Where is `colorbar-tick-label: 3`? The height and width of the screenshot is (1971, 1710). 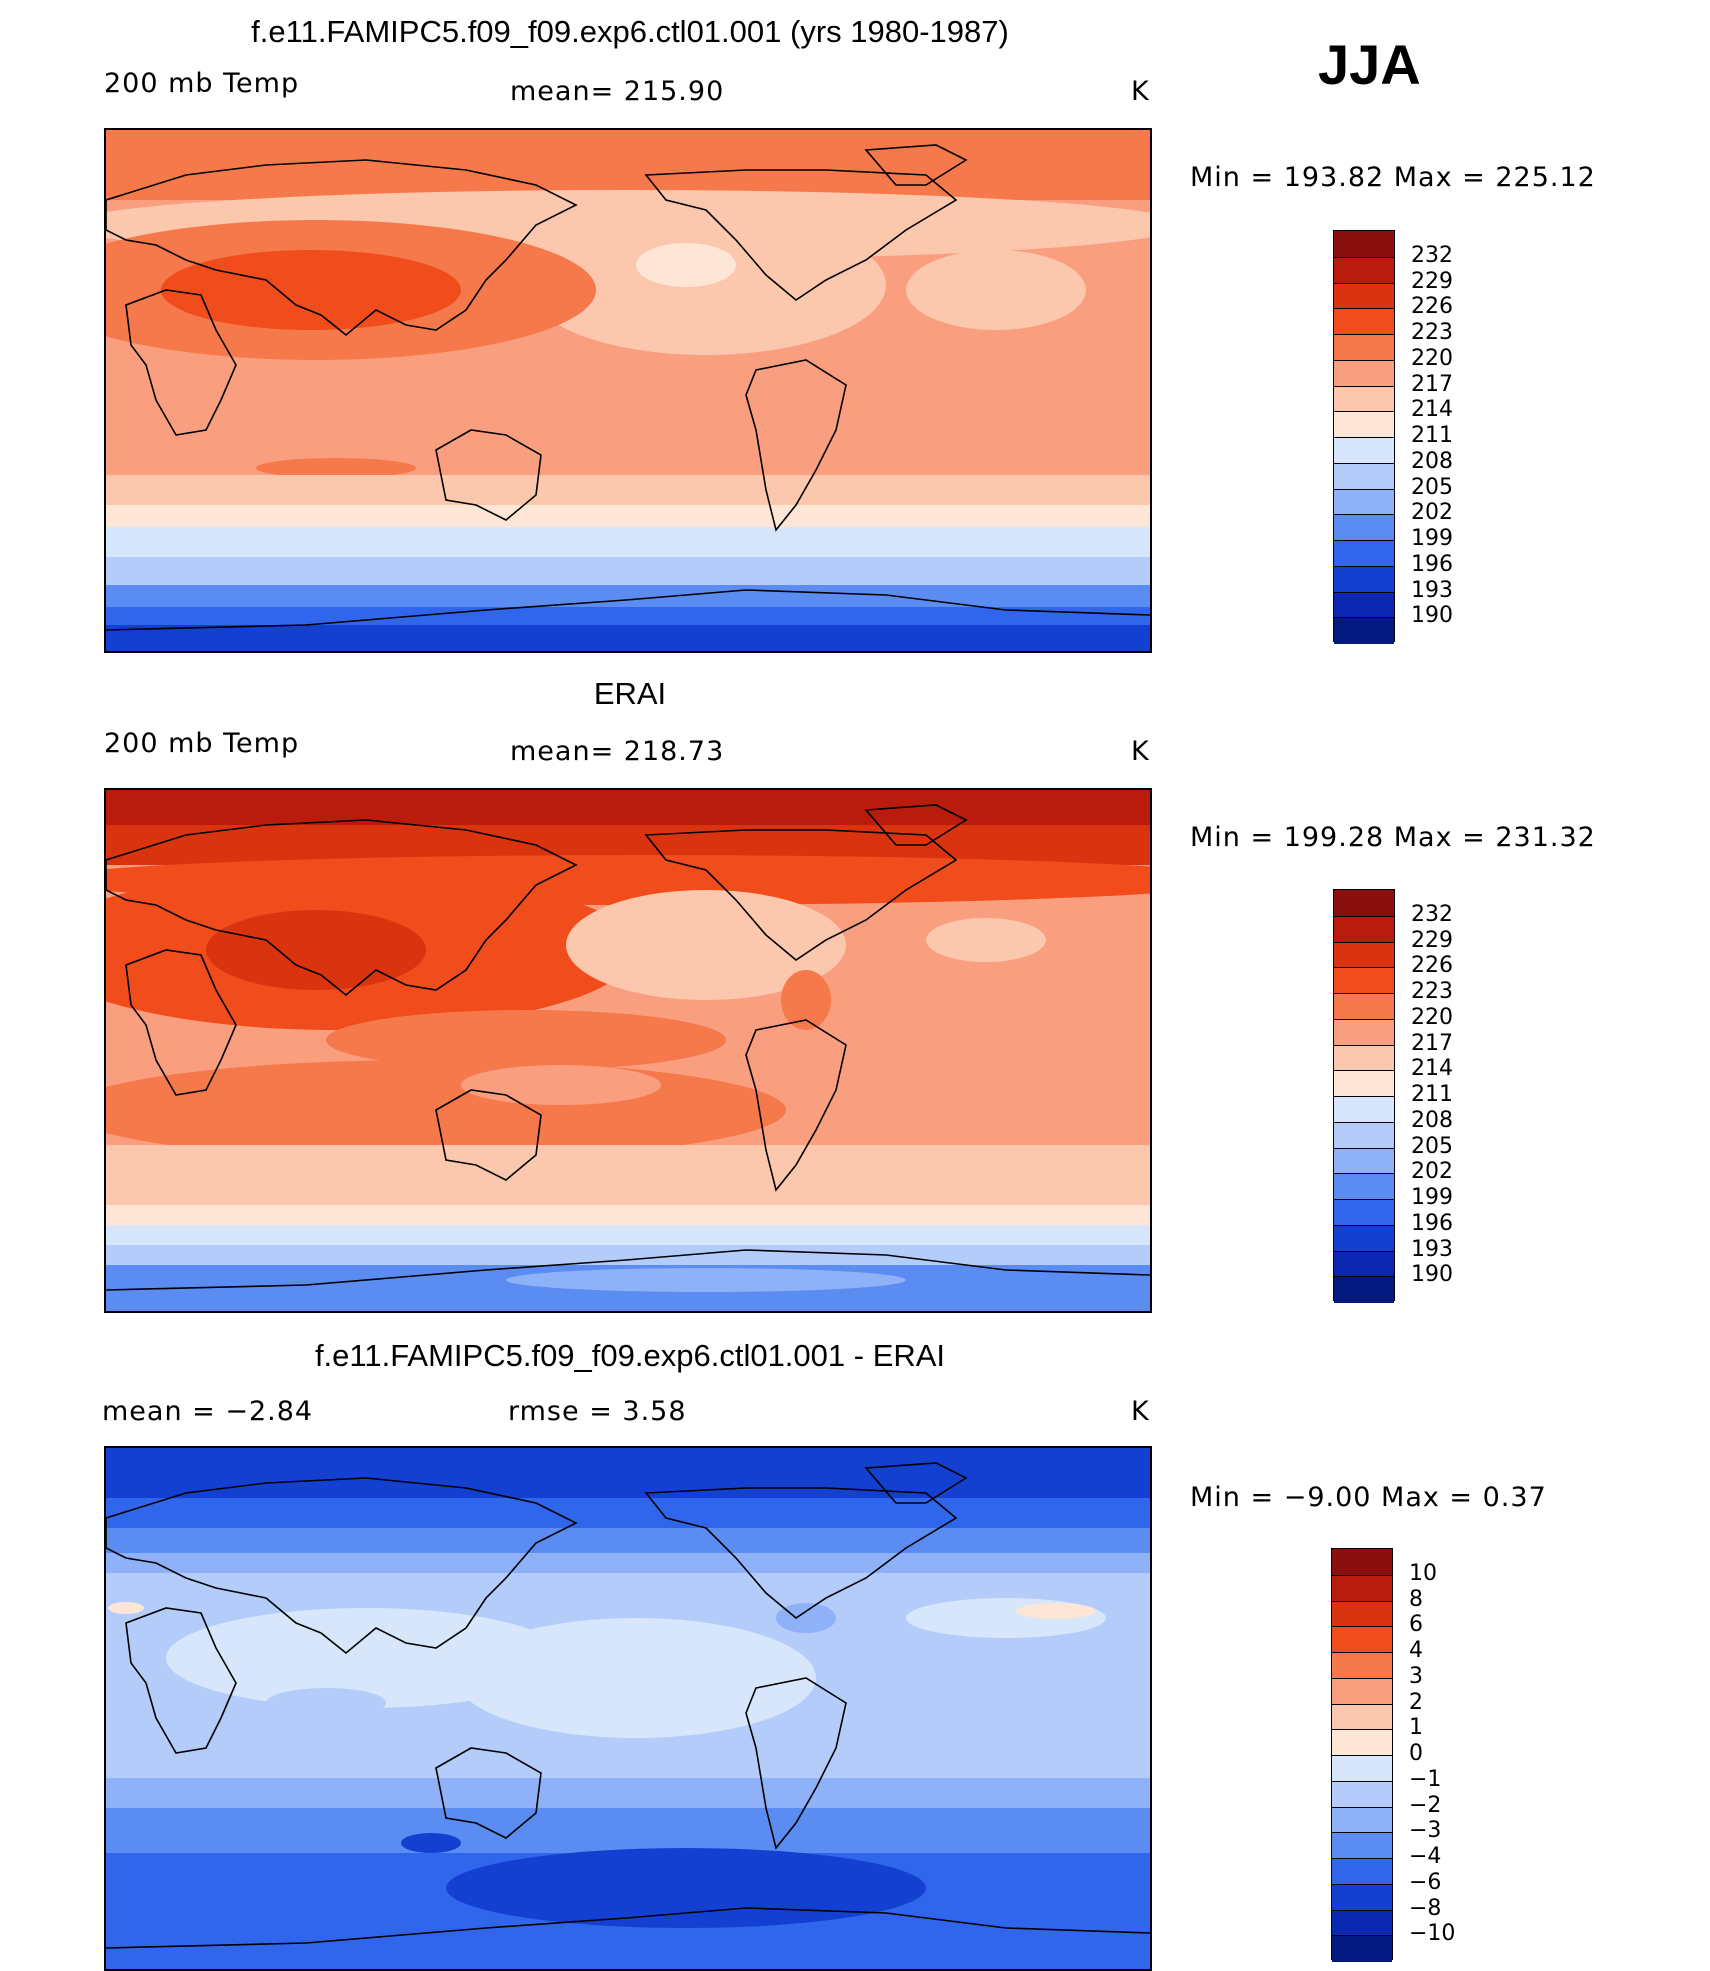 colorbar-tick-label: 3 is located at coordinates (1416, 1676).